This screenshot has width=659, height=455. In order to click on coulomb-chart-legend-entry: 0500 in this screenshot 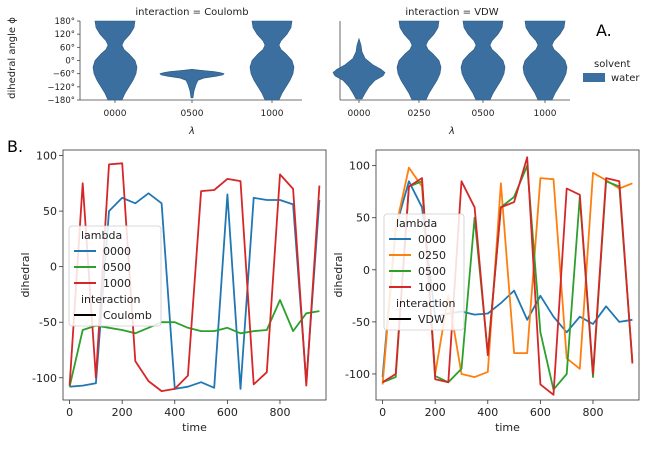, I will do `click(117, 267)`.